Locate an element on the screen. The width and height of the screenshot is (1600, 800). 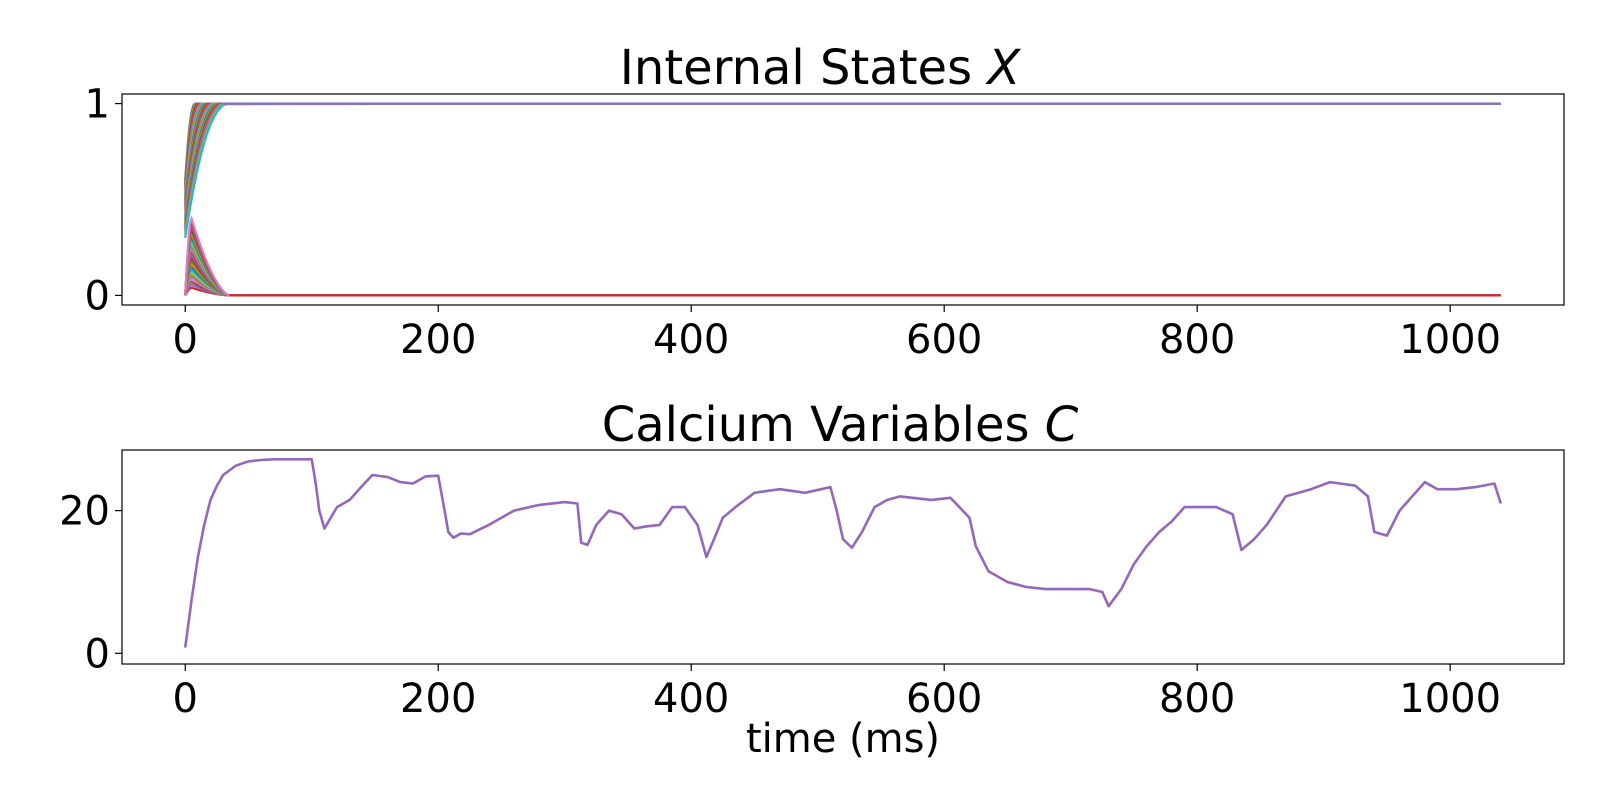
title-variable: C is located at coordinates (1062, 425).